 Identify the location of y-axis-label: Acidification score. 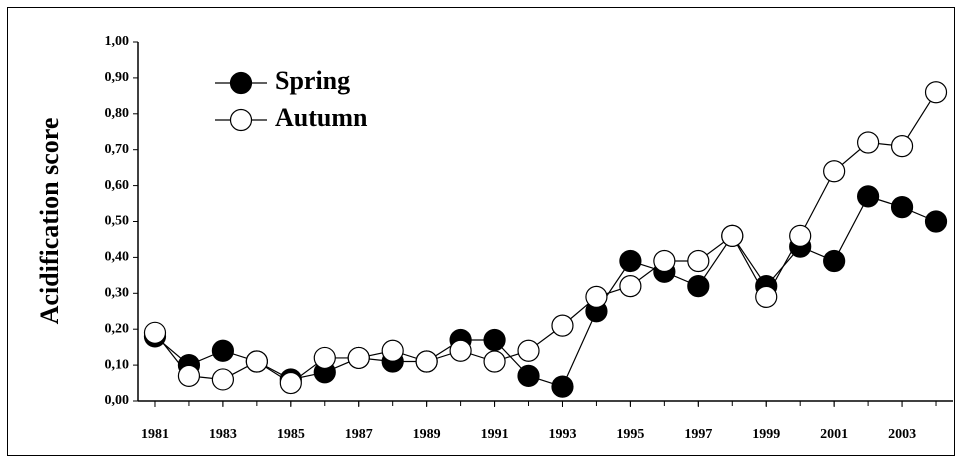
(49, 221).